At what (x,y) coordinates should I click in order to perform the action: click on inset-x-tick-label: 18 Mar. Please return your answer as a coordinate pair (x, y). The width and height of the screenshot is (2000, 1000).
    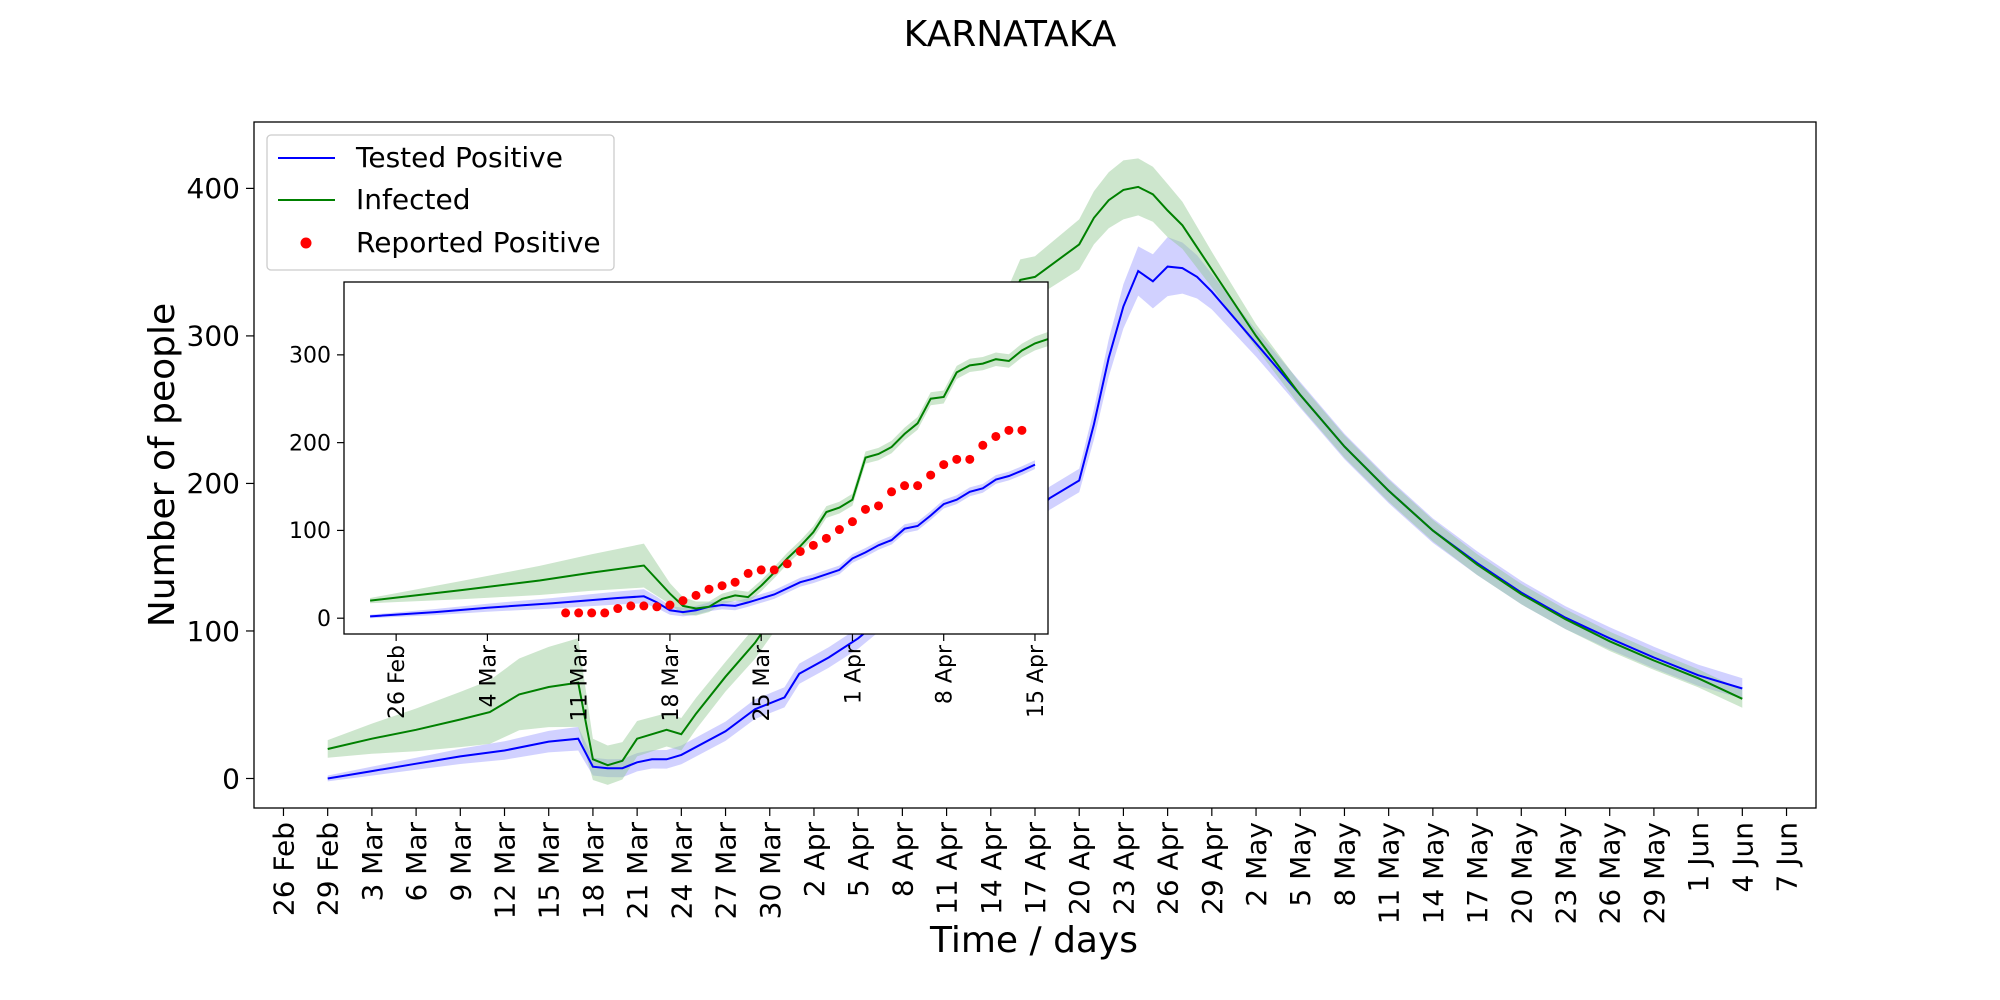
    Looking at the image, I should click on (671, 682).